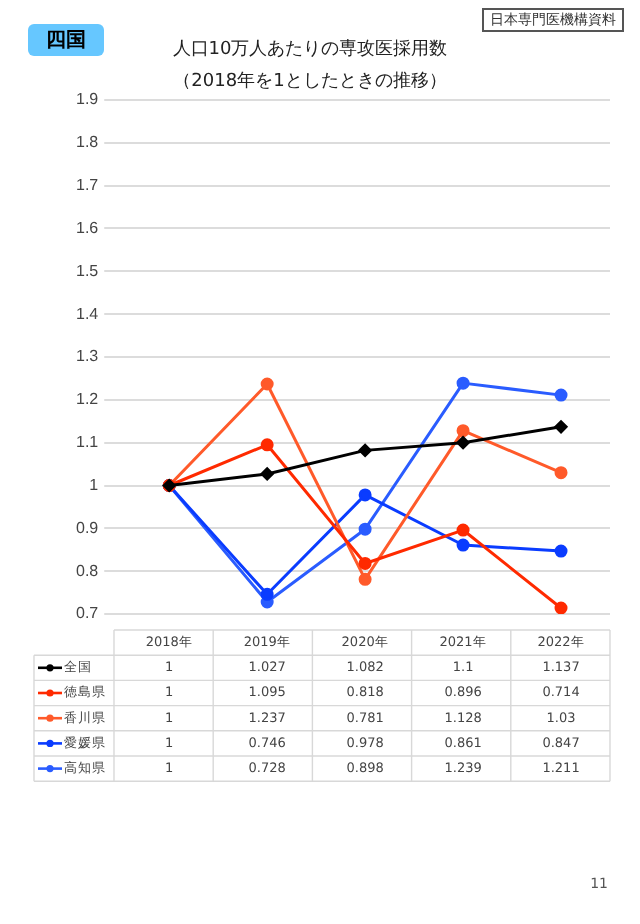 The image size is (640, 924). I want to click on y-tick-label: 0.9, so click(87, 527).